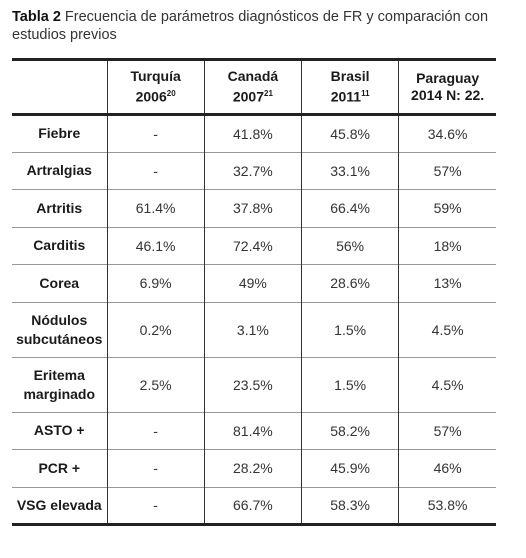  What do you see at coordinates (447, 283) in the screenshot?
I see `cell-value: 13%` at bounding box center [447, 283].